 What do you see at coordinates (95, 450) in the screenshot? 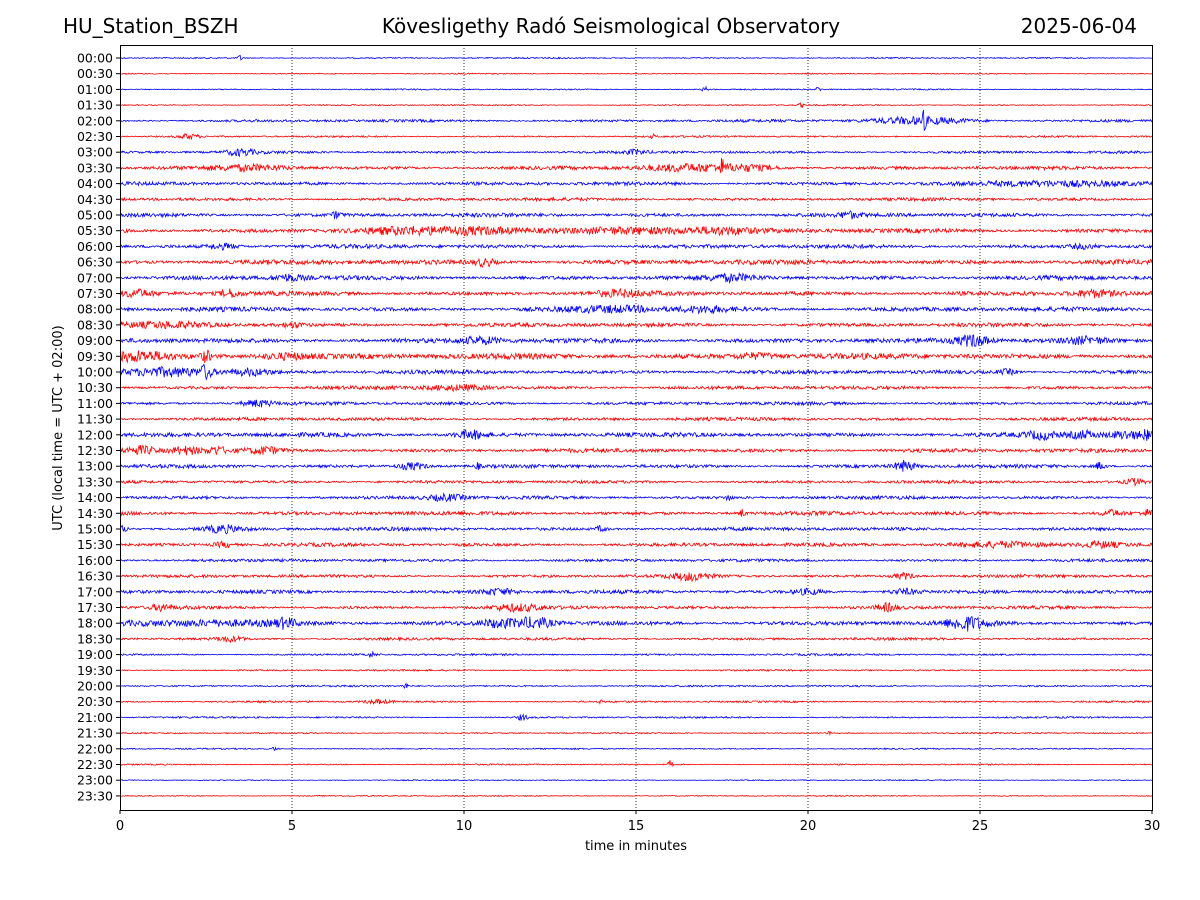
I see `y-tick-label: 12:30` at bounding box center [95, 450].